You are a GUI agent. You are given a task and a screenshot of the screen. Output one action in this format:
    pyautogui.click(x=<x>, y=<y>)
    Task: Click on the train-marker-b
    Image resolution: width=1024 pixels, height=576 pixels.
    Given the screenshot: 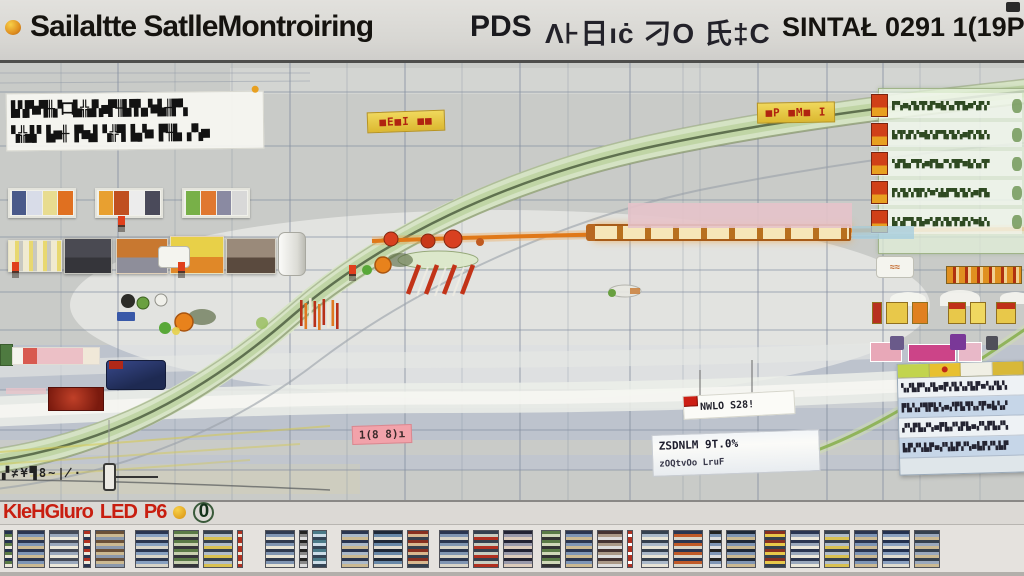 What is the action you would take?
    pyautogui.click(x=387, y=264)
    